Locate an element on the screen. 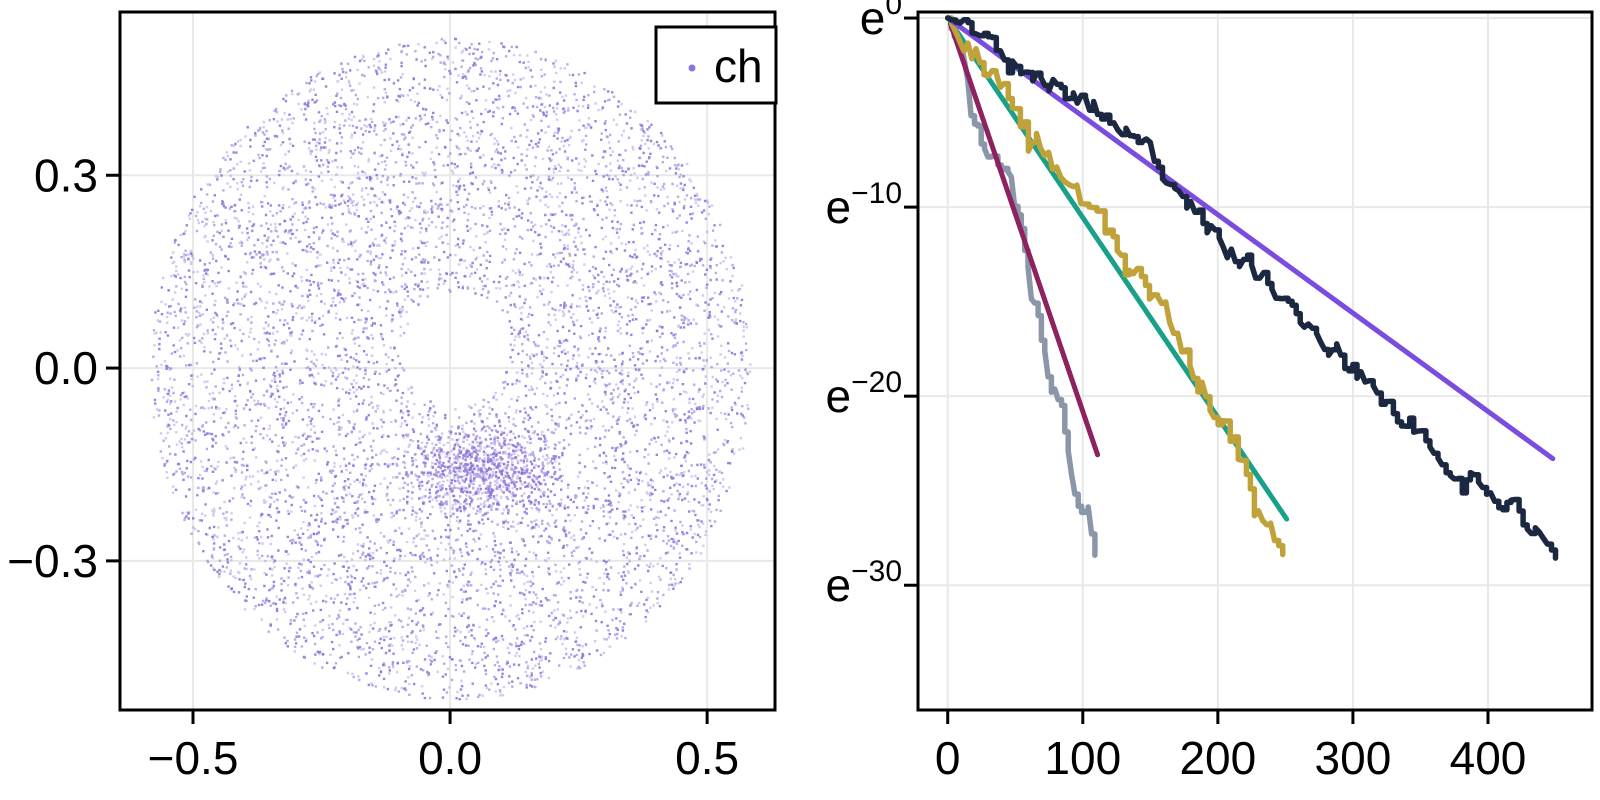 The height and width of the screenshot is (800, 1600). decay-x-tick-label: 300 is located at coordinates (1353, 758).